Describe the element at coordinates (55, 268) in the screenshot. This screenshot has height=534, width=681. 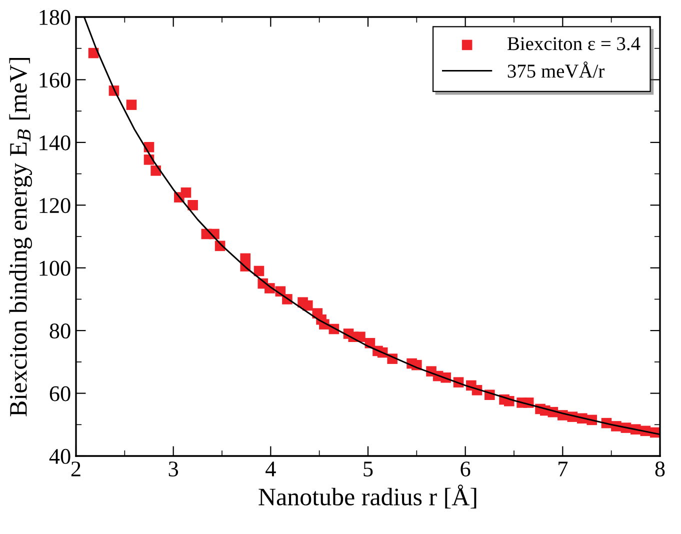
I see `y-tick-label: 100` at that location.